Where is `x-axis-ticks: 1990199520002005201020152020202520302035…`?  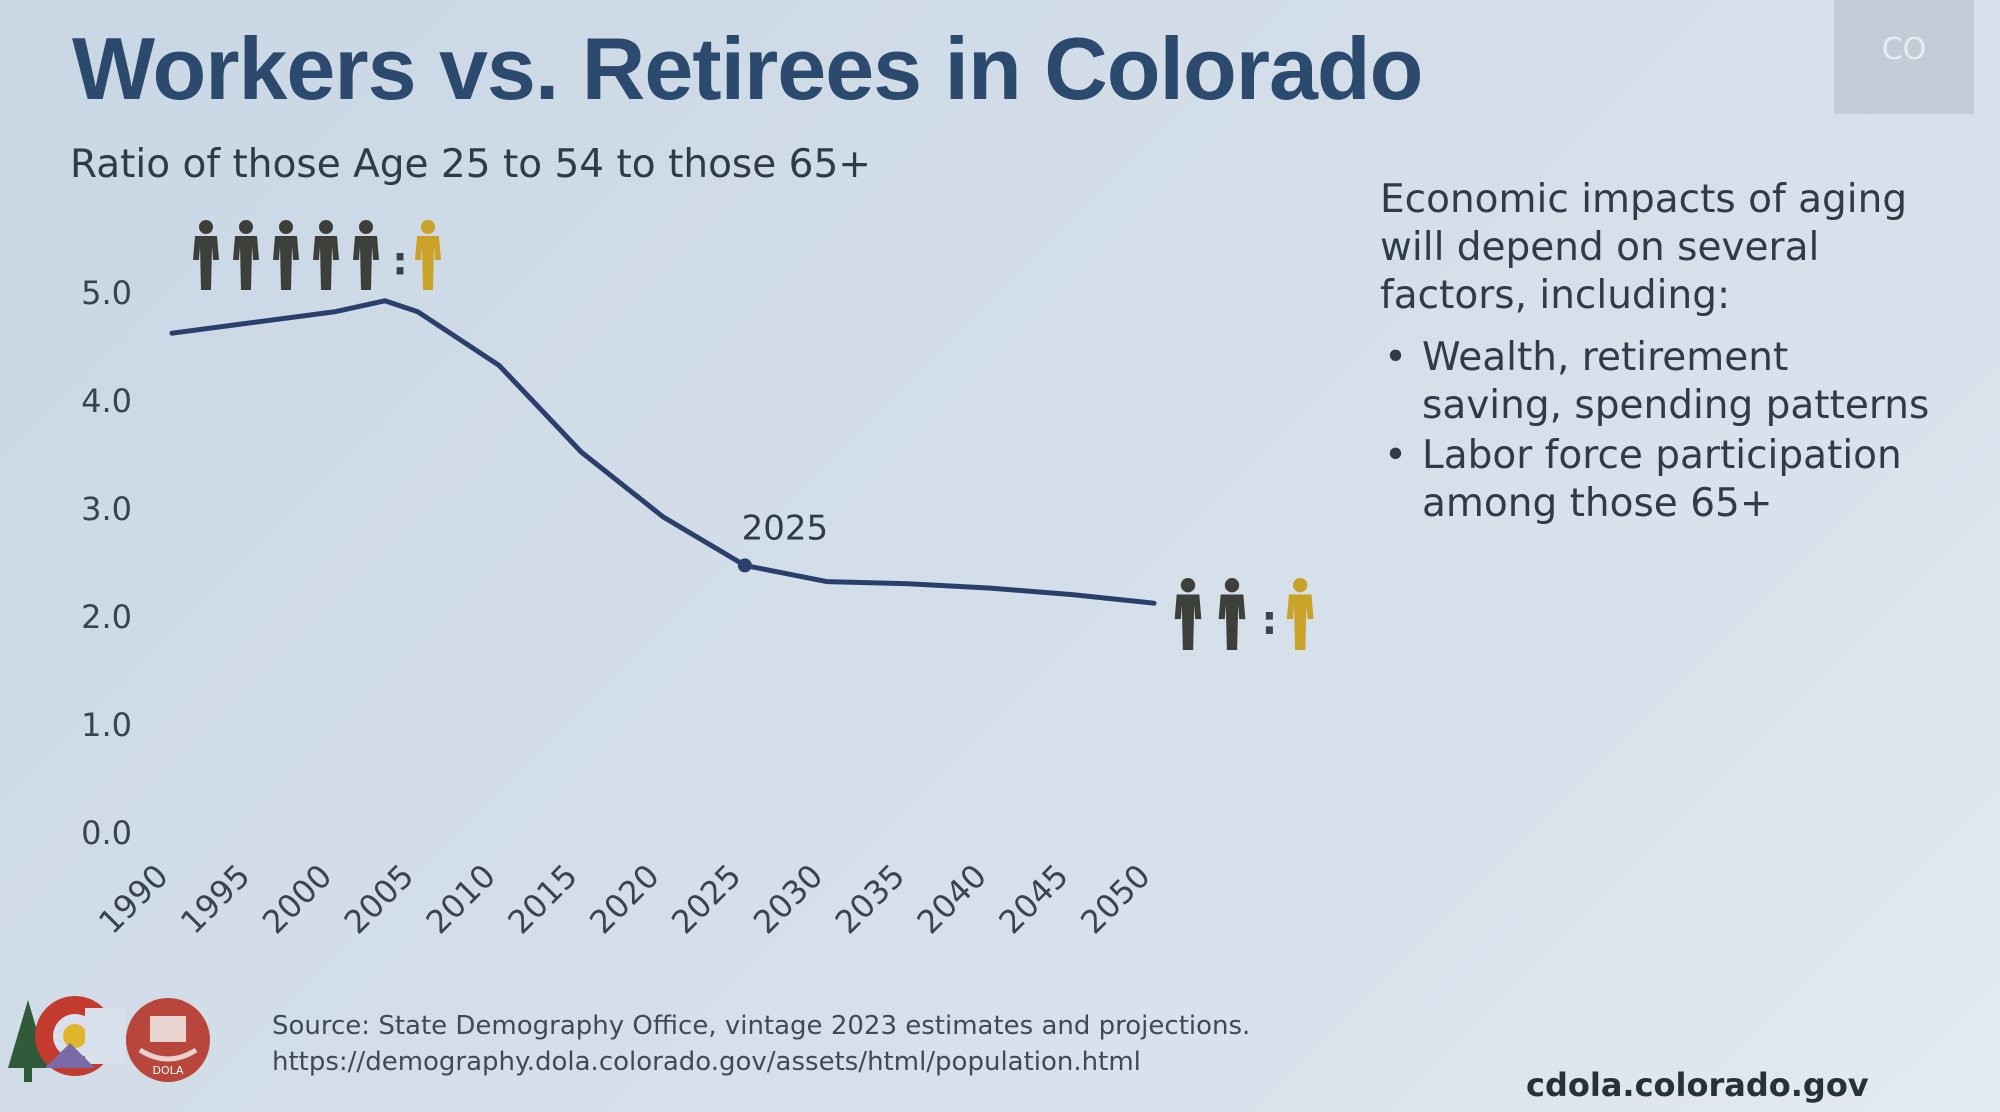 x-axis-ticks: 1990199520002005201020152020202520302035… is located at coordinates (624, 899).